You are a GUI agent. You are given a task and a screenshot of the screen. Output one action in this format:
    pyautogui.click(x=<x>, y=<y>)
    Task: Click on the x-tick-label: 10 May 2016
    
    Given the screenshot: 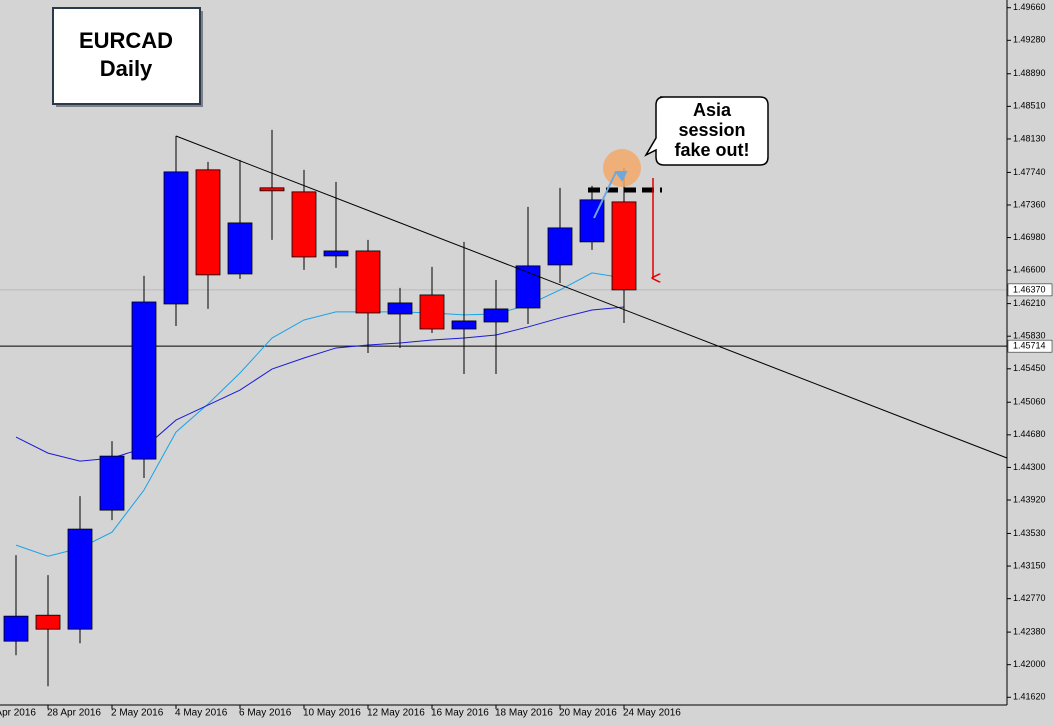 What is the action you would take?
    pyautogui.click(x=332, y=713)
    